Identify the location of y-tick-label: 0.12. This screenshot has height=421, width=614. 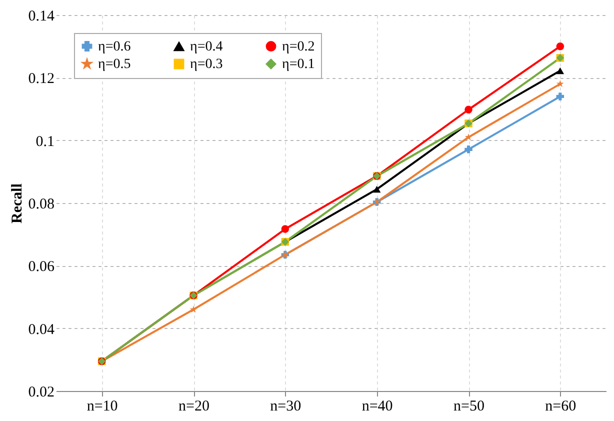
(41, 79).